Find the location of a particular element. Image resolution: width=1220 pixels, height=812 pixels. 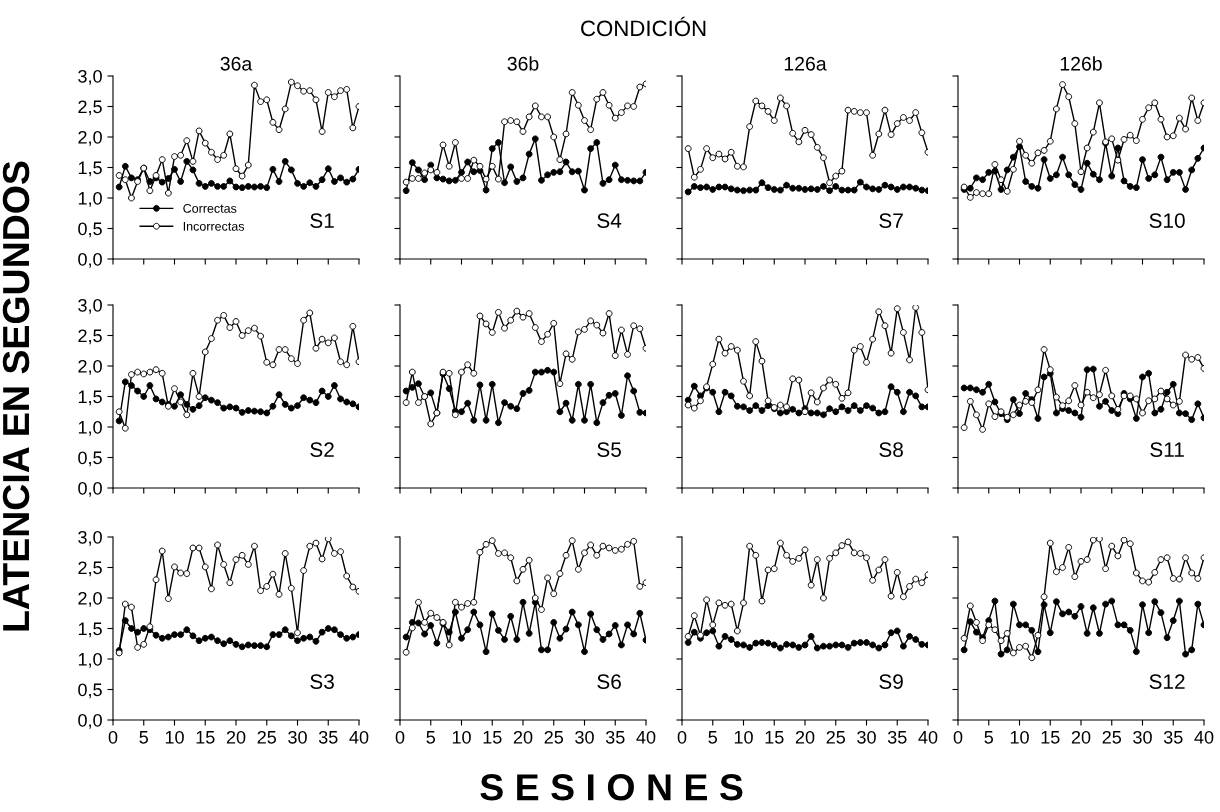

annotation: S5 is located at coordinates (609, 449).